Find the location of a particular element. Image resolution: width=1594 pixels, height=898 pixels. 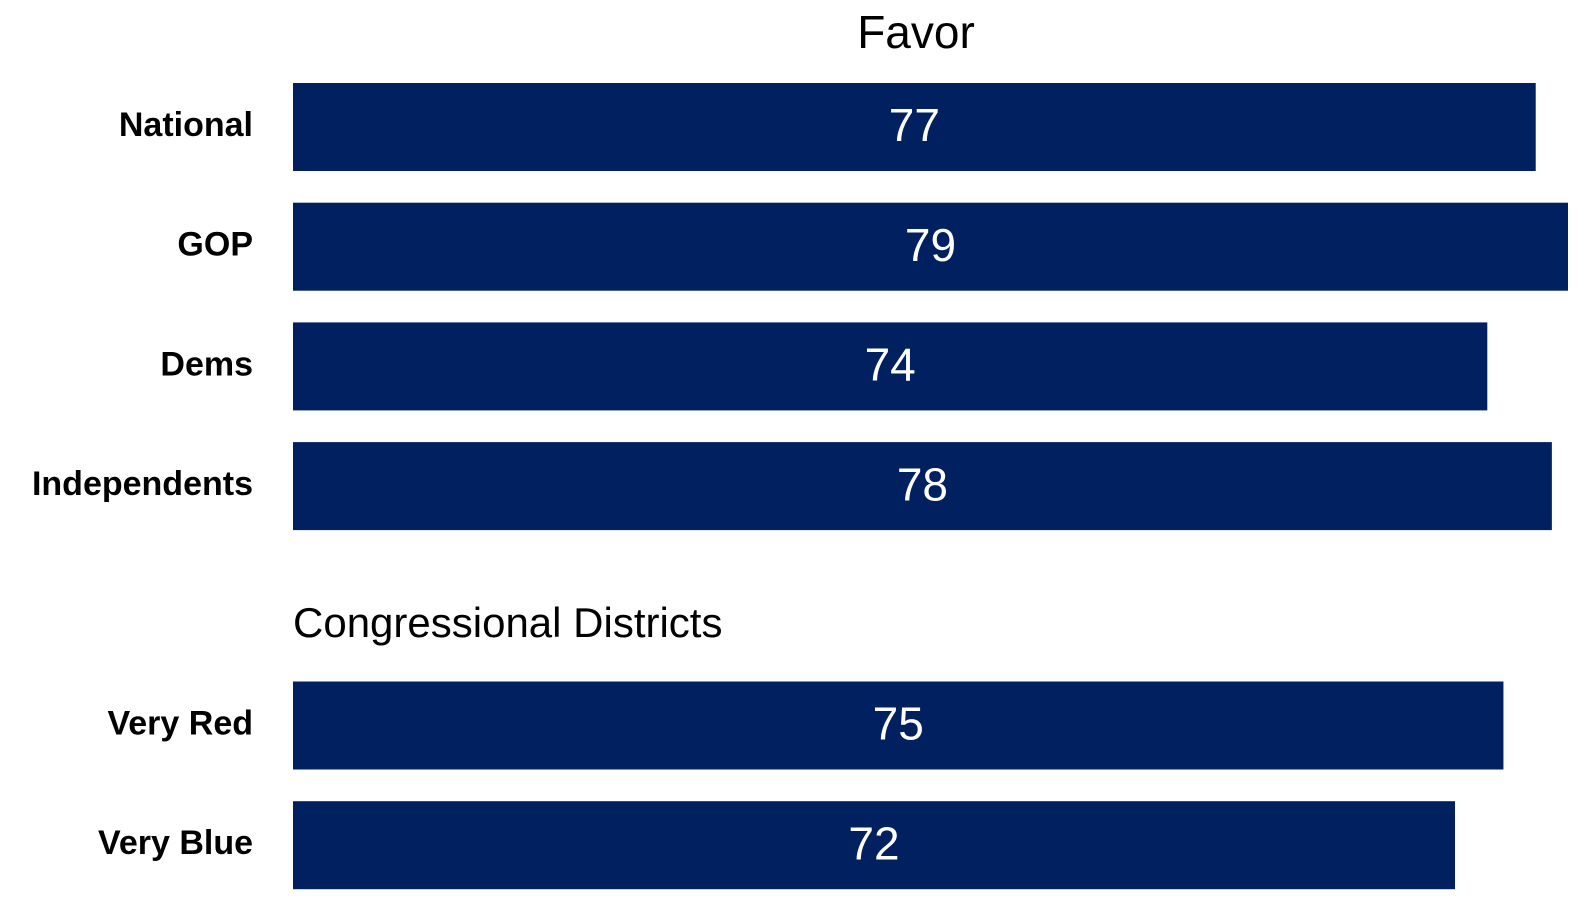

value-label: 79 is located at coordinates (930, 245).